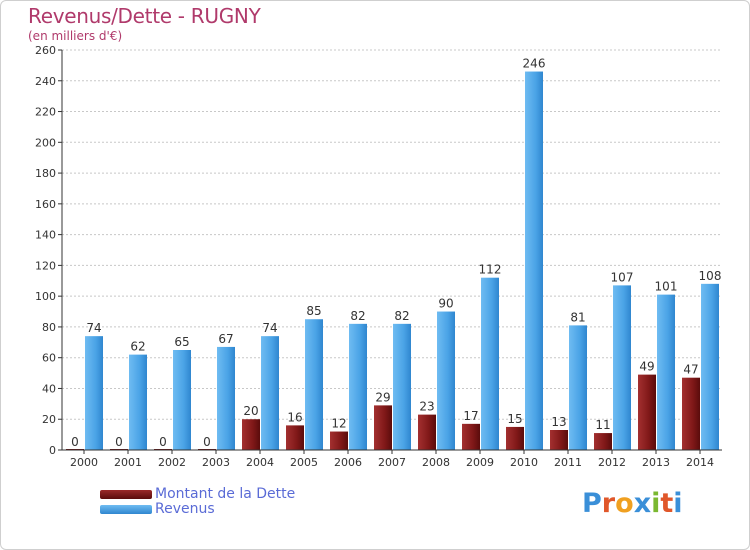  Describe the element at coordinates (690, 370) in the screenshot. I see `data-label-dette: 47` at that location.